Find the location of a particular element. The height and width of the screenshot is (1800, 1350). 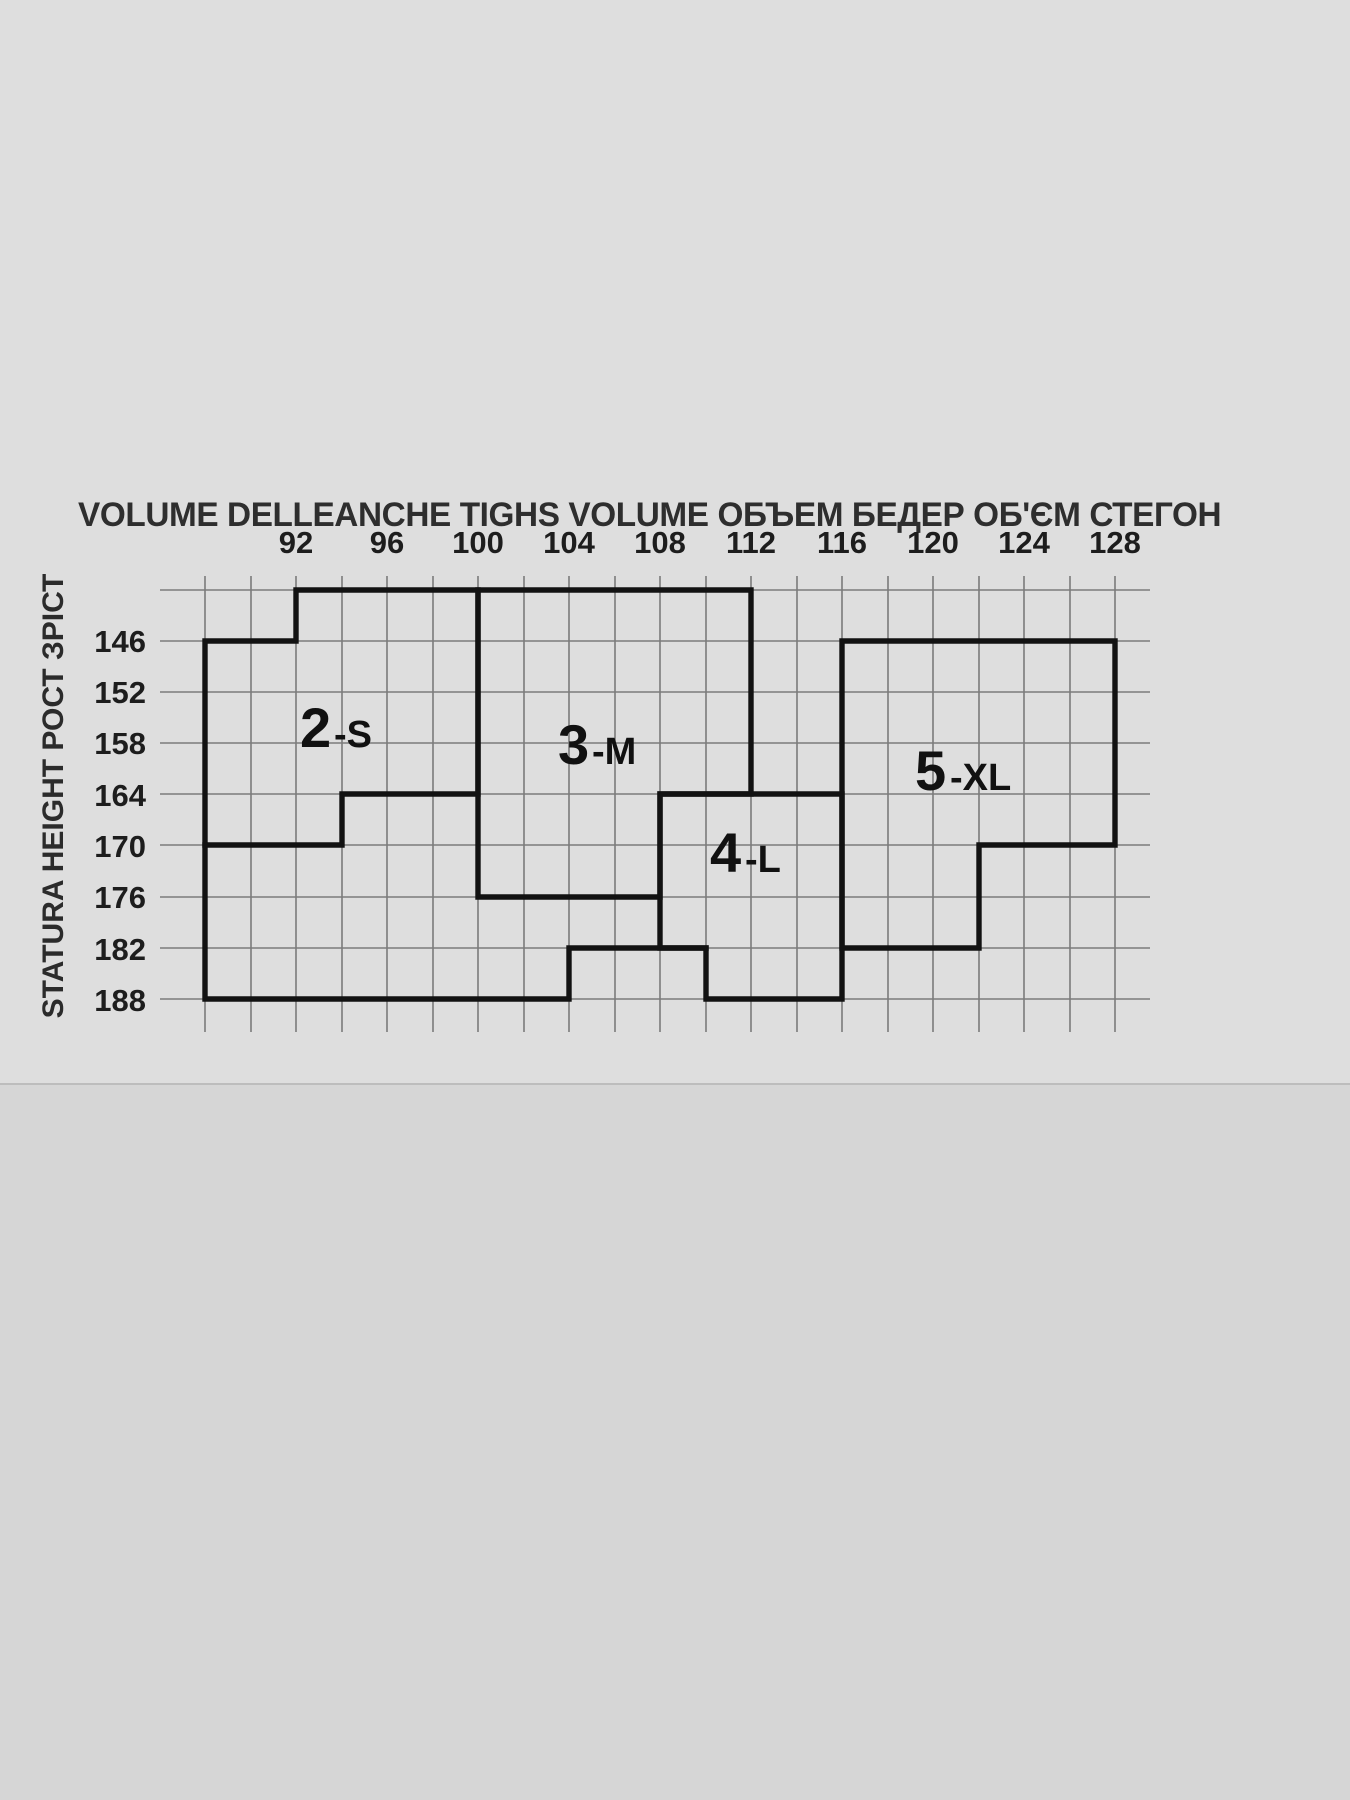

y-tick-152: 152 is located at coordinates (120, 692).